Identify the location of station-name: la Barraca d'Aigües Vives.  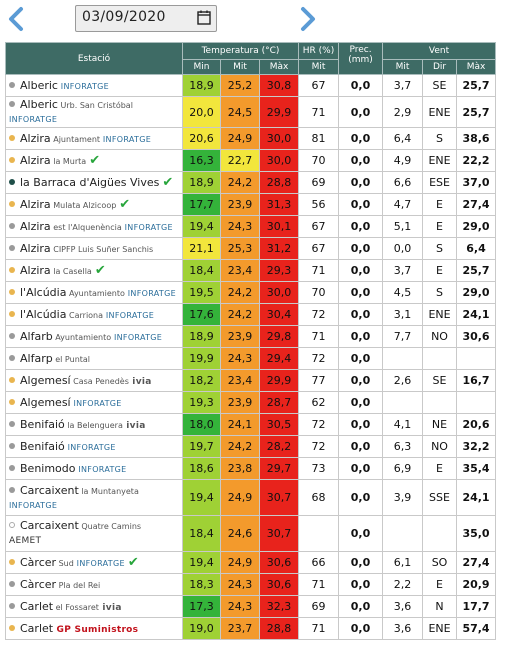
(90, 182).